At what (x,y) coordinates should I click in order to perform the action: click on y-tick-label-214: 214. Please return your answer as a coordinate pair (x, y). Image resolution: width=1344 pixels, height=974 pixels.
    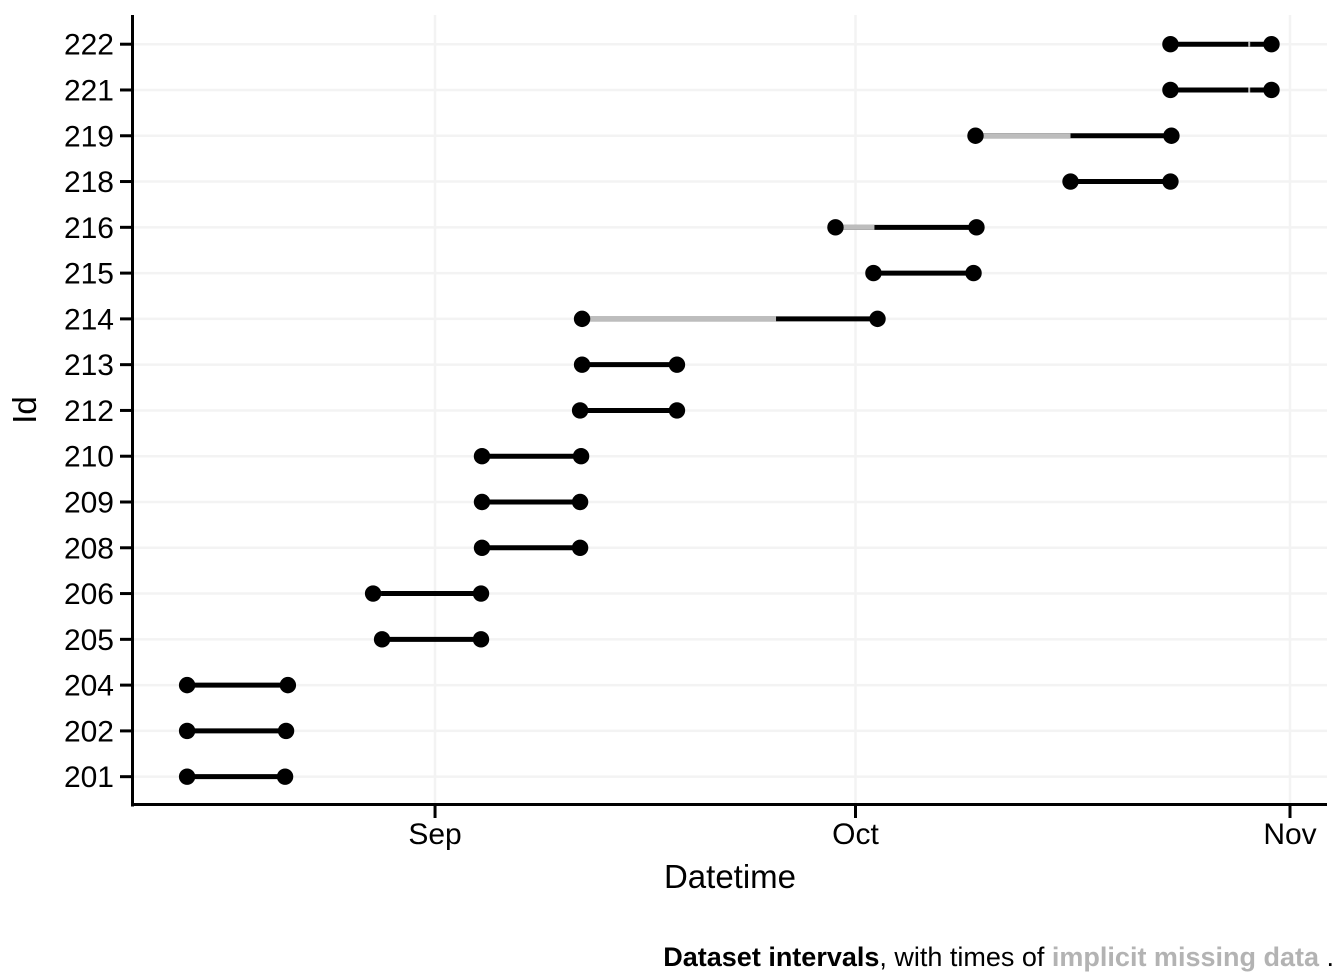
    Looking at the image, I should click on (89, 319).